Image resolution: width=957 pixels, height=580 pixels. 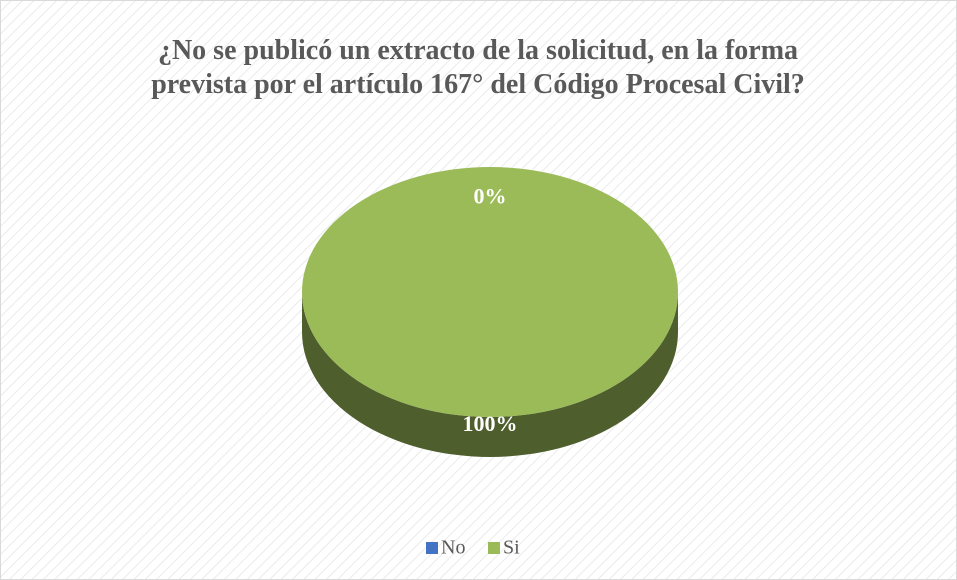 What do you see at coordinates (511, 548) in the screenshot?
I see `legend-label: Si` at bounding box center [511, 548].